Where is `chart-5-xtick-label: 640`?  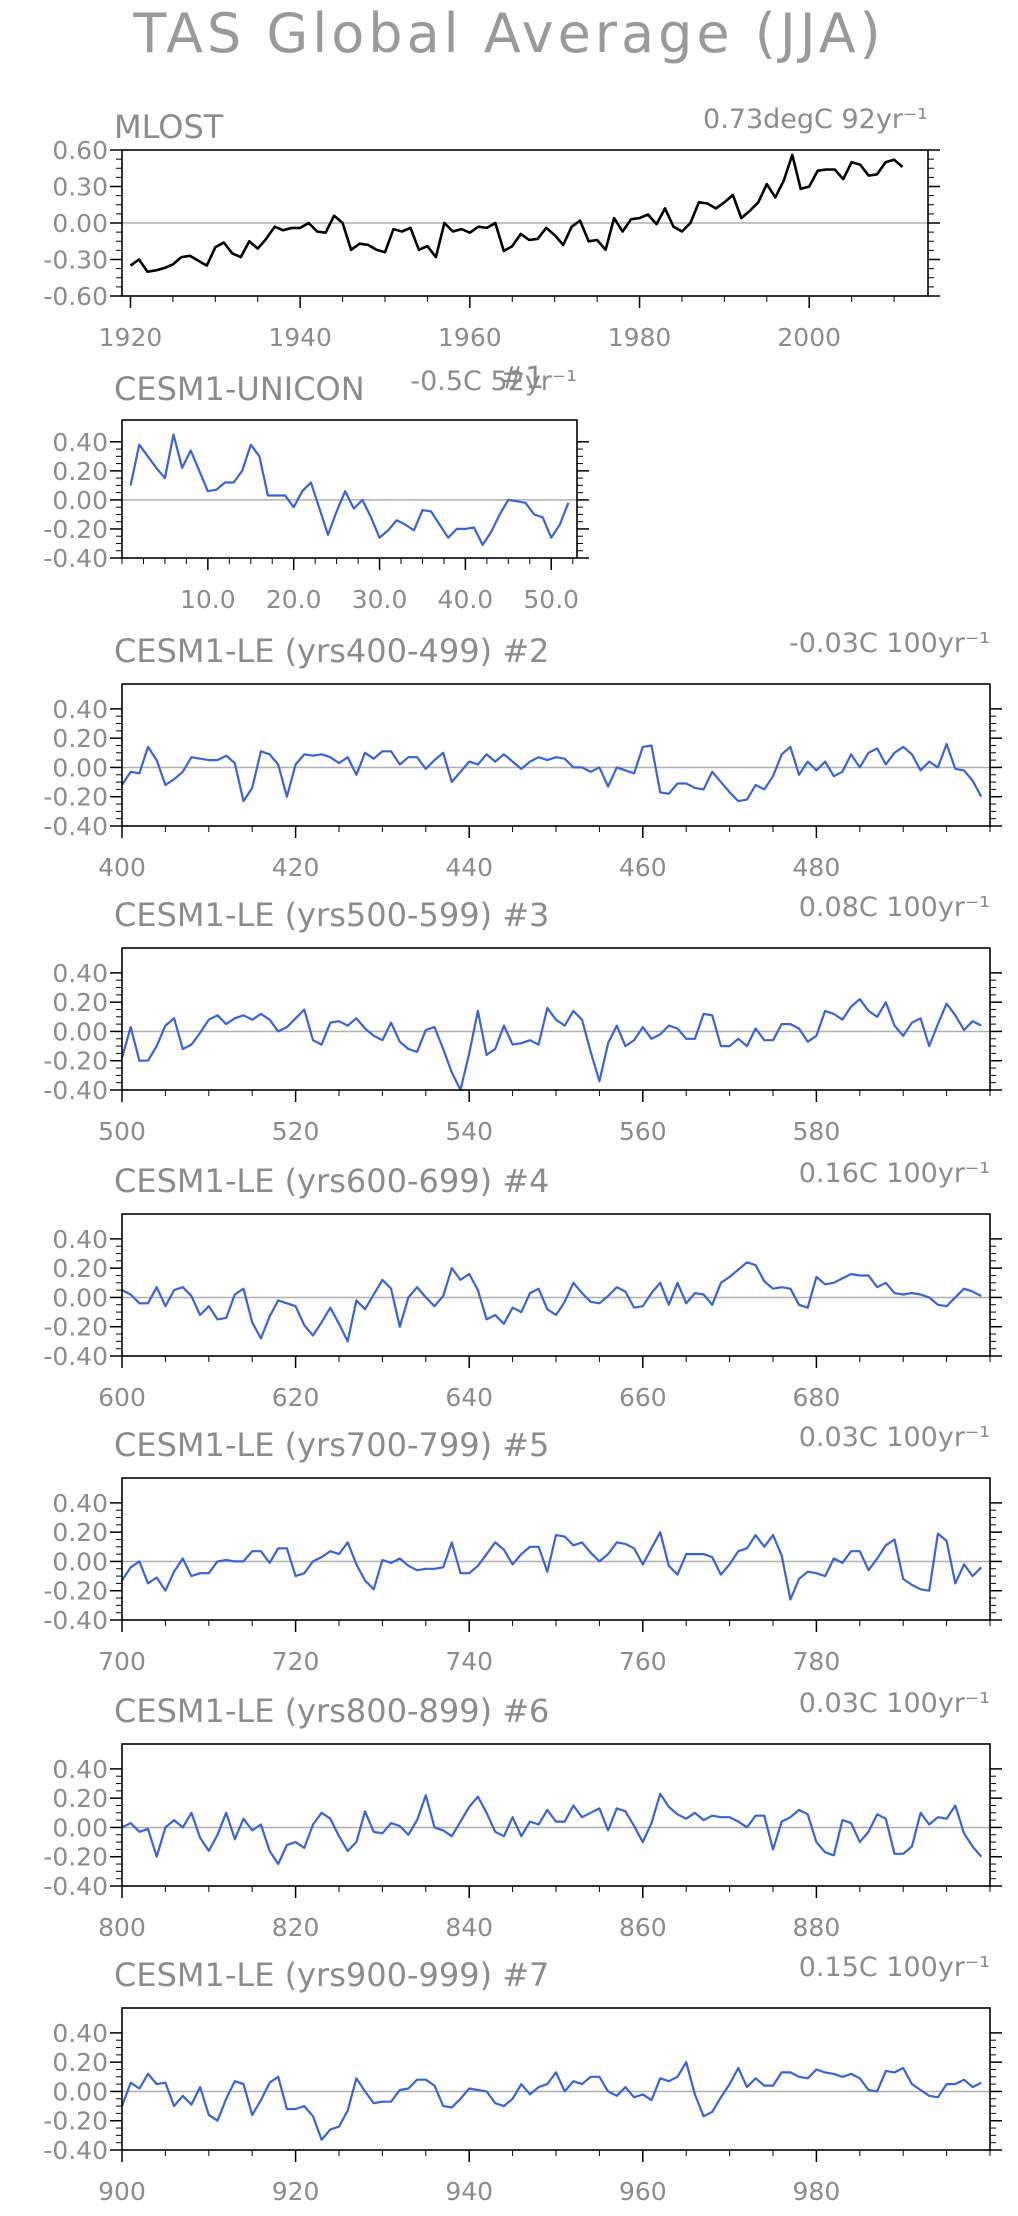 chart-5-xtick-label: 640 is located at coordinates (469, 1397).